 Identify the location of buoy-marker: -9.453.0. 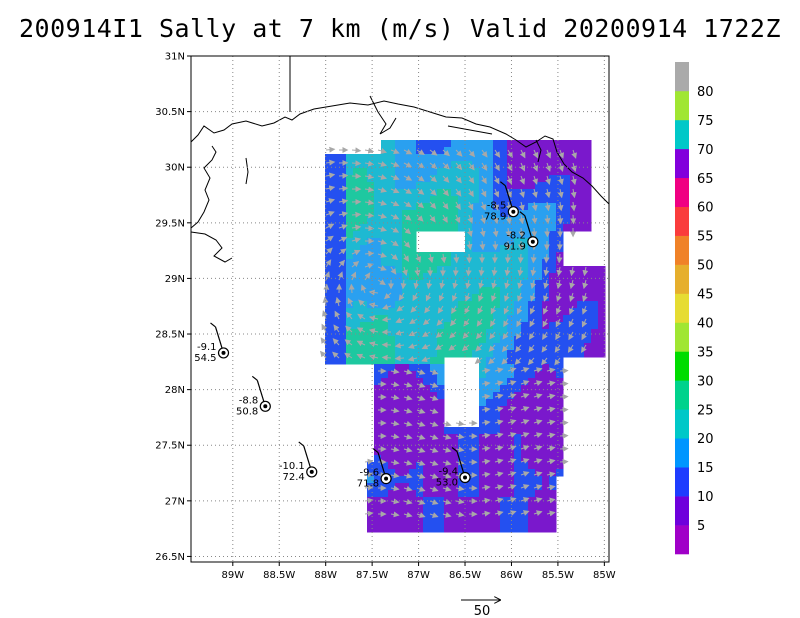
(453, 467).